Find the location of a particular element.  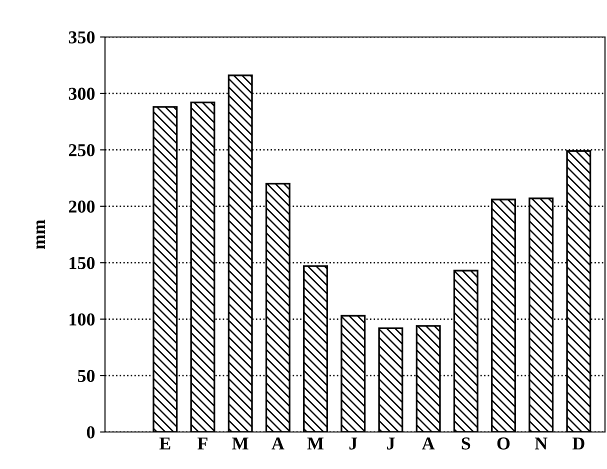

x-tick-label: D is located at coordinates (578, 444).